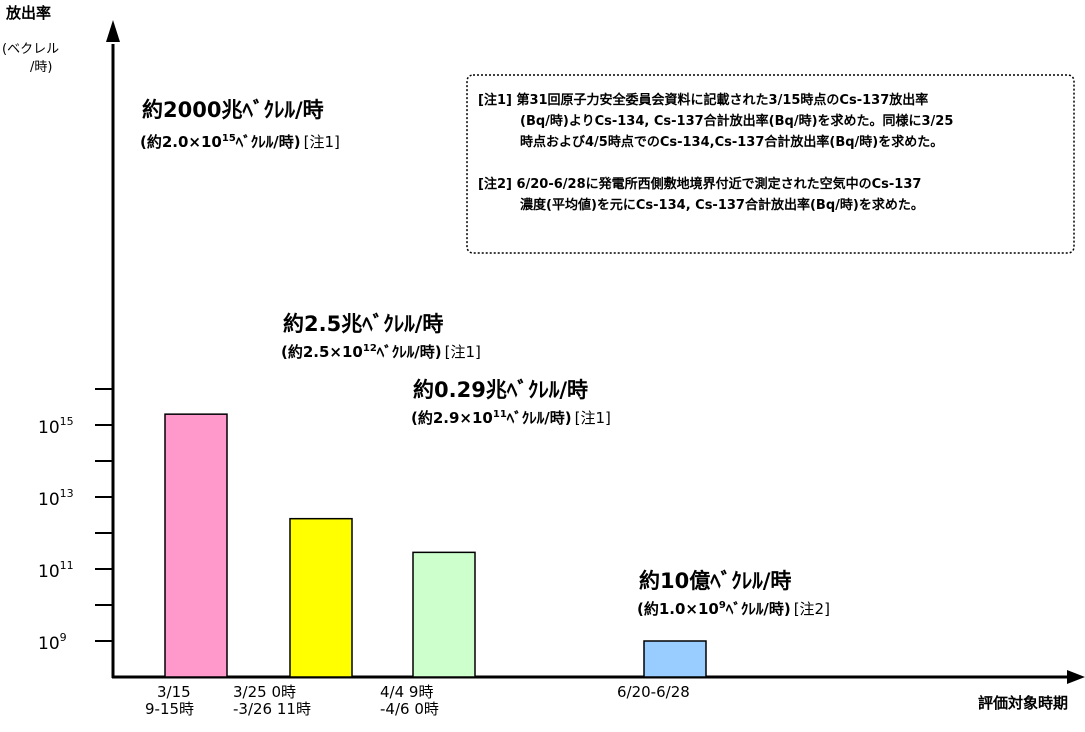 The height and width of the screenshot is (732, 1085). I want to click on y-axis-unit-line1: (ベクレル, so click(30, 49).